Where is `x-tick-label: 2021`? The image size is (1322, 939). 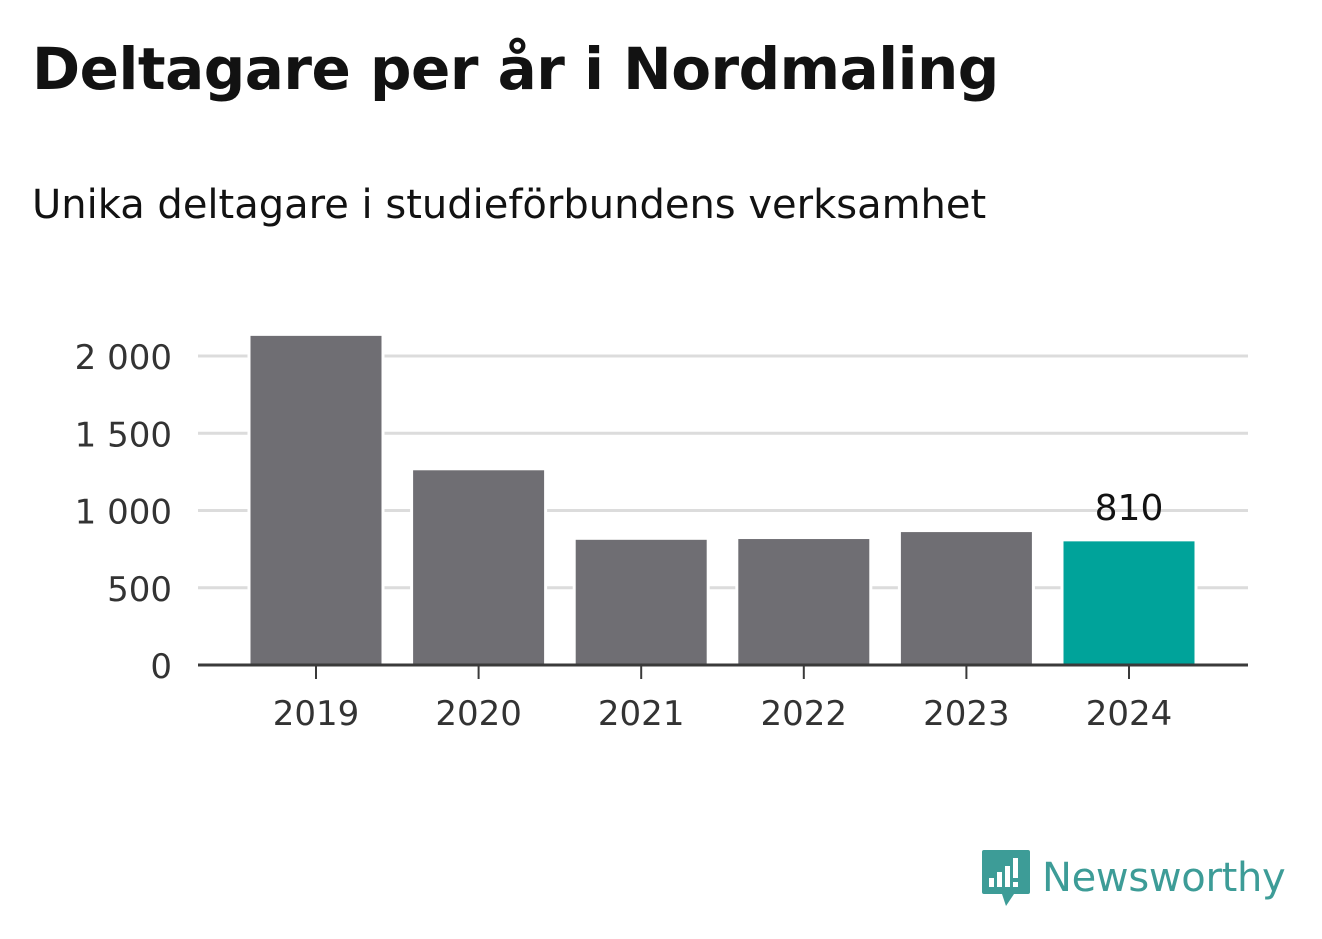
x-tick-label: 2021 is located at coordinates (641, 714).